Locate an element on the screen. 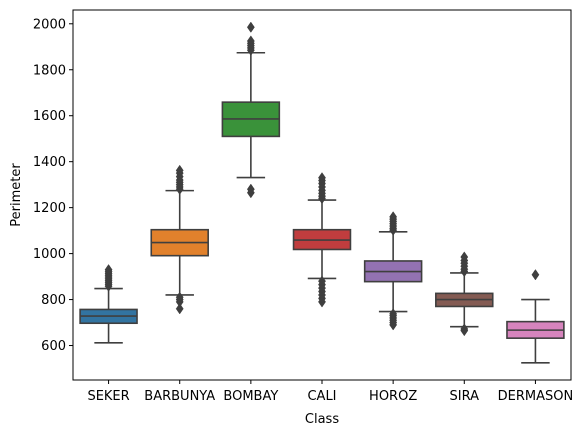  x-axis-label: Class is located at coordinates (322, 419).